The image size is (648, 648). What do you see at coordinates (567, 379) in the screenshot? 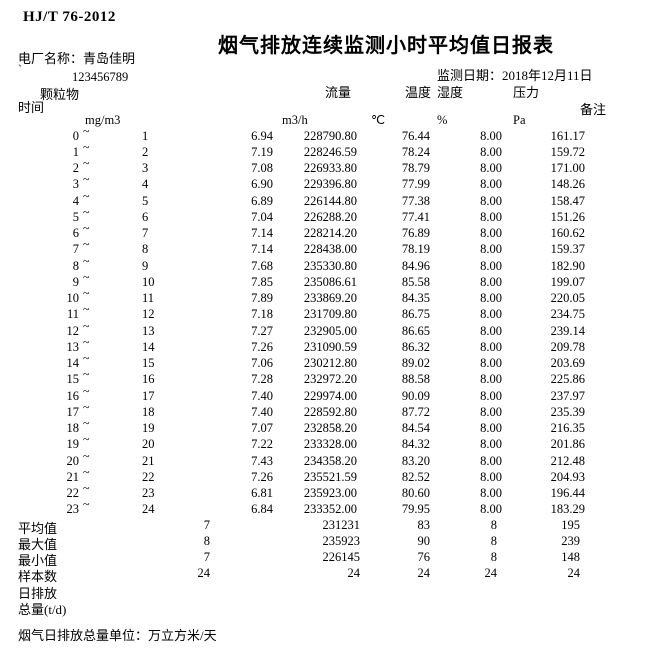
I see `pressure-value: 225.86` at bounding box center [567, 379].